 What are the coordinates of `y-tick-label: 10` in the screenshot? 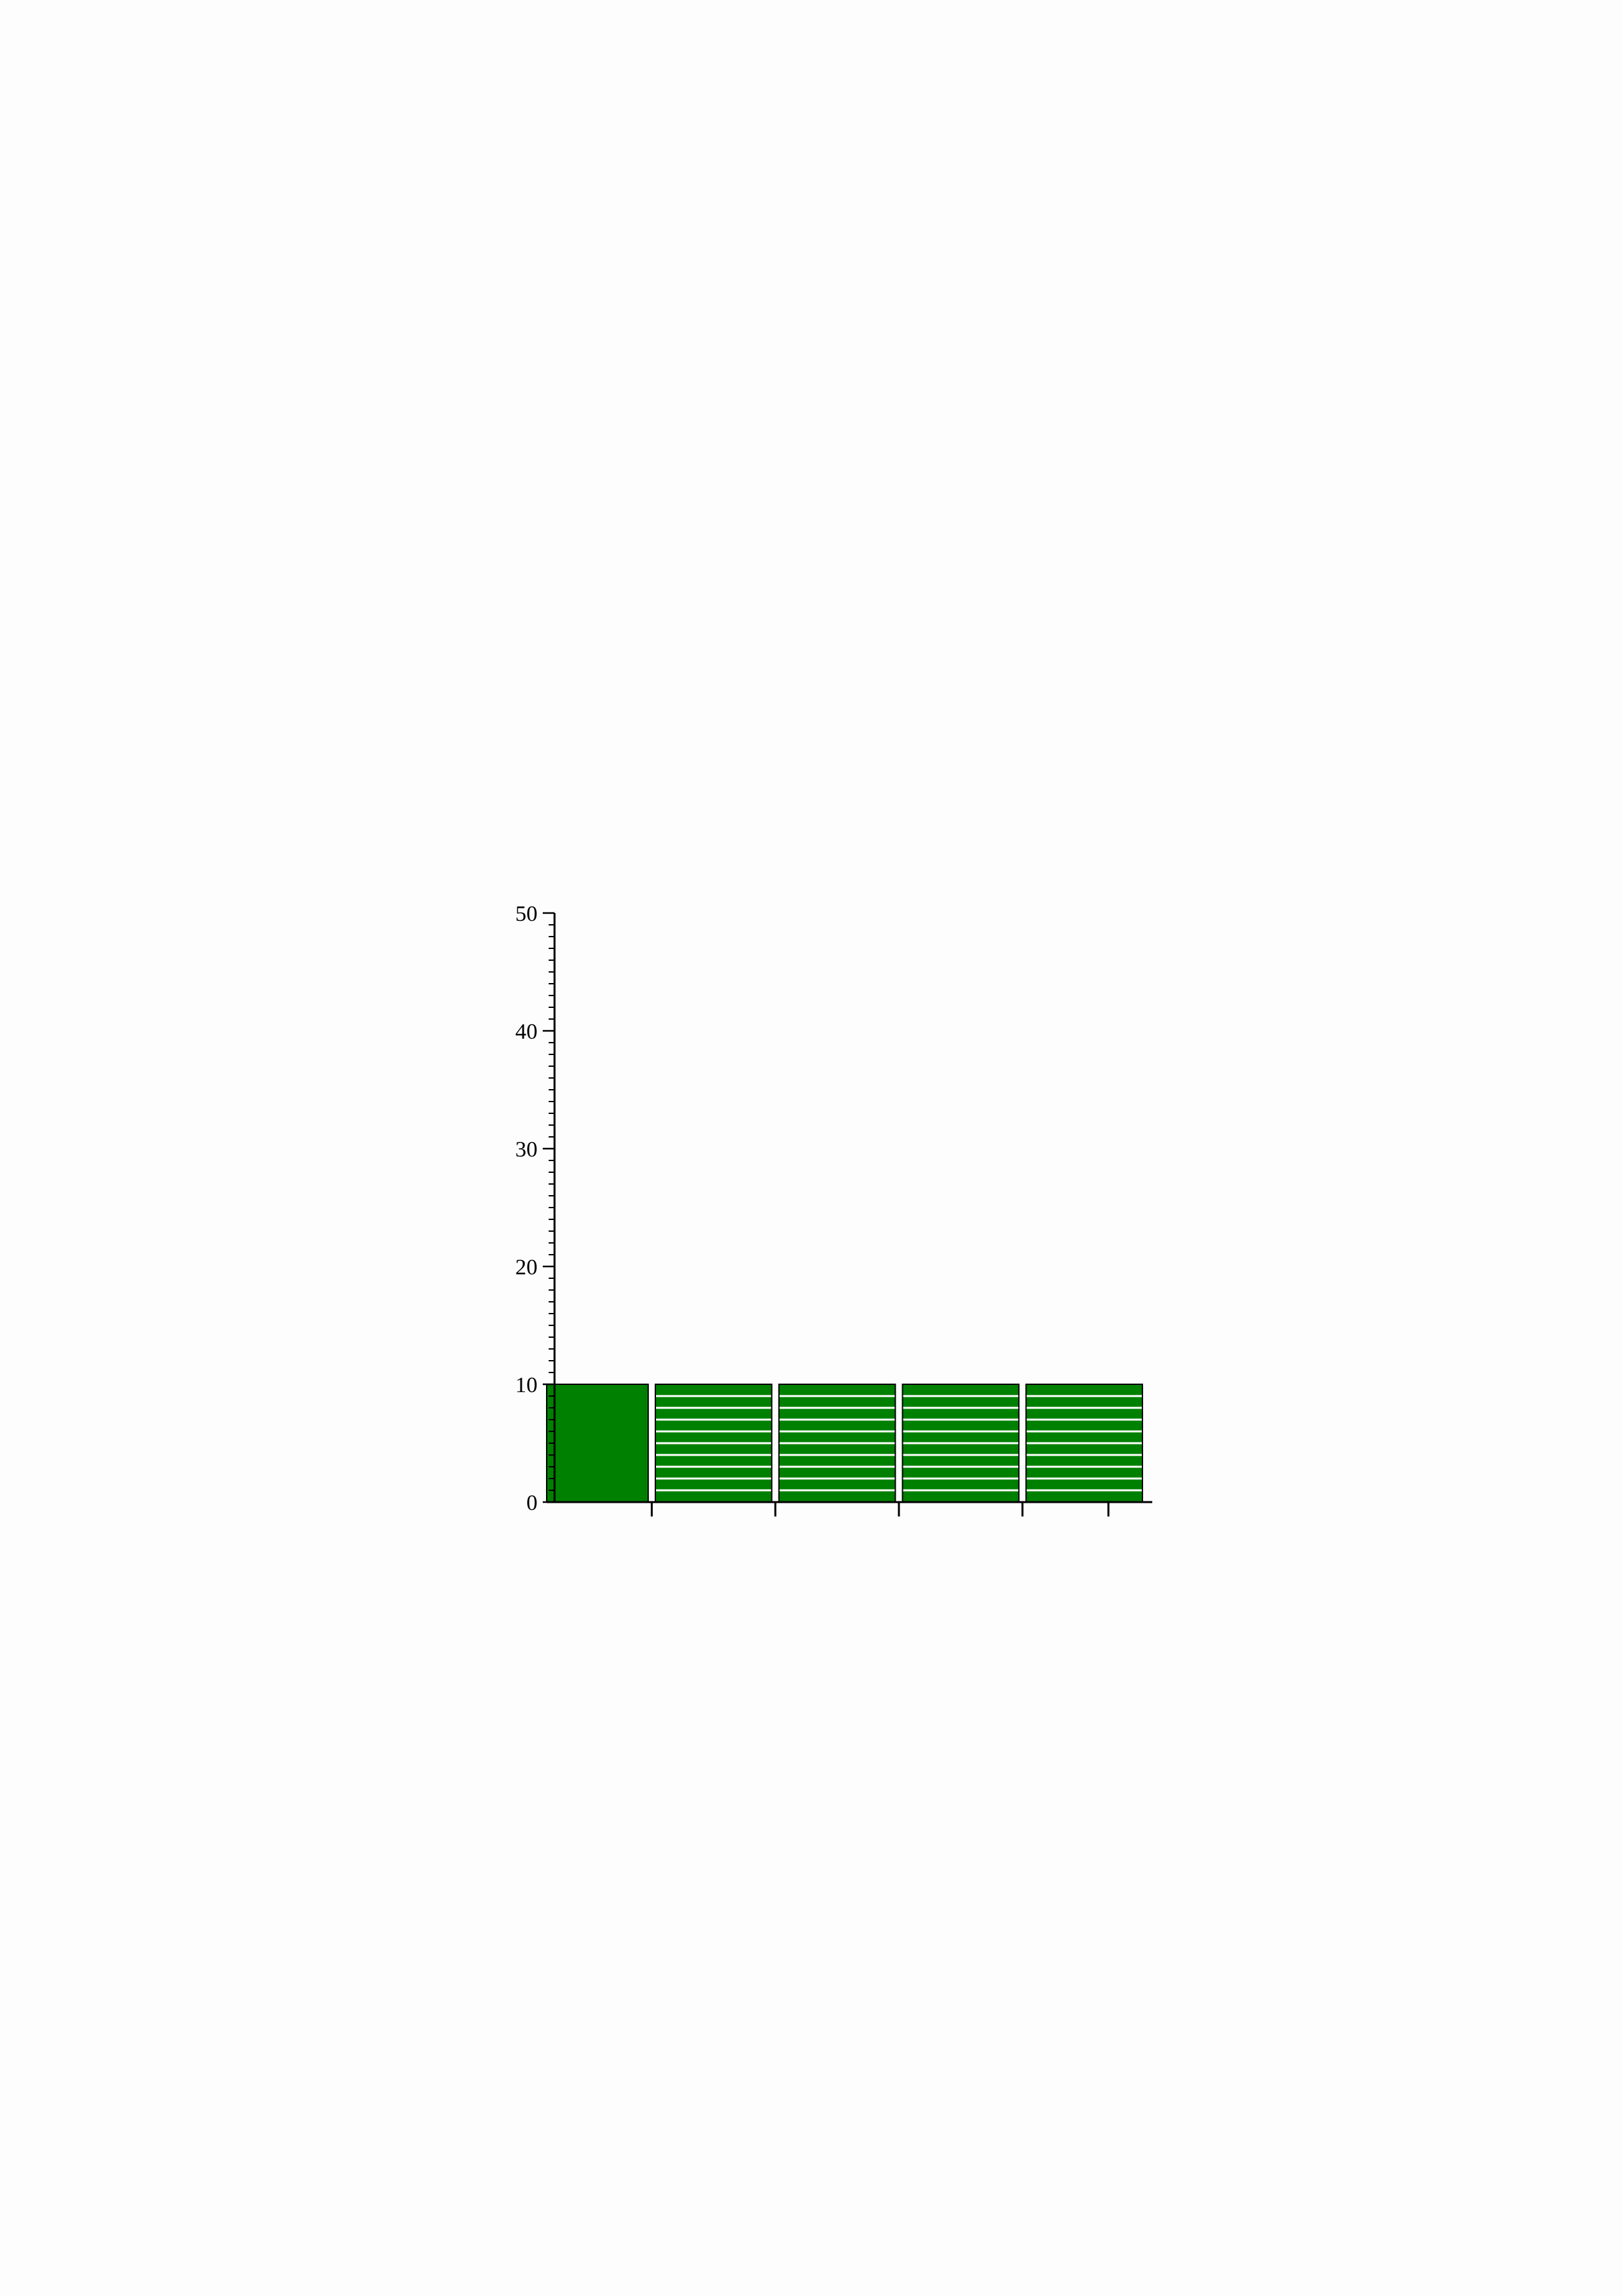 It's located at (526, 1385).